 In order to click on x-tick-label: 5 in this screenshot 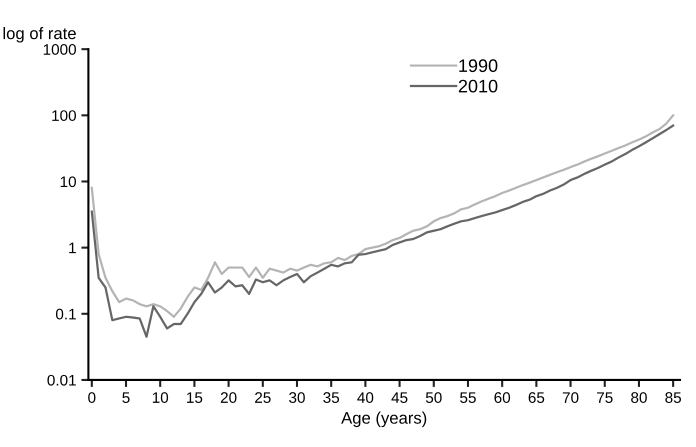, I will do `click(126, 397)`.